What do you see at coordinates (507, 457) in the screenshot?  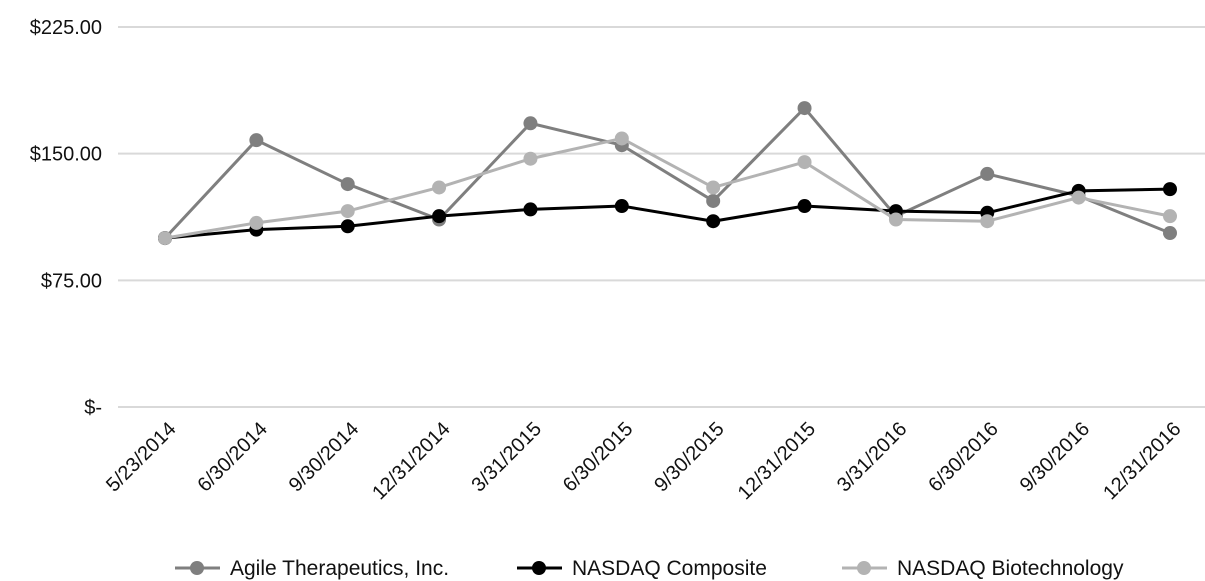 I see `x-tick-label: 3/31/2015` at bounding box center [507, 457].